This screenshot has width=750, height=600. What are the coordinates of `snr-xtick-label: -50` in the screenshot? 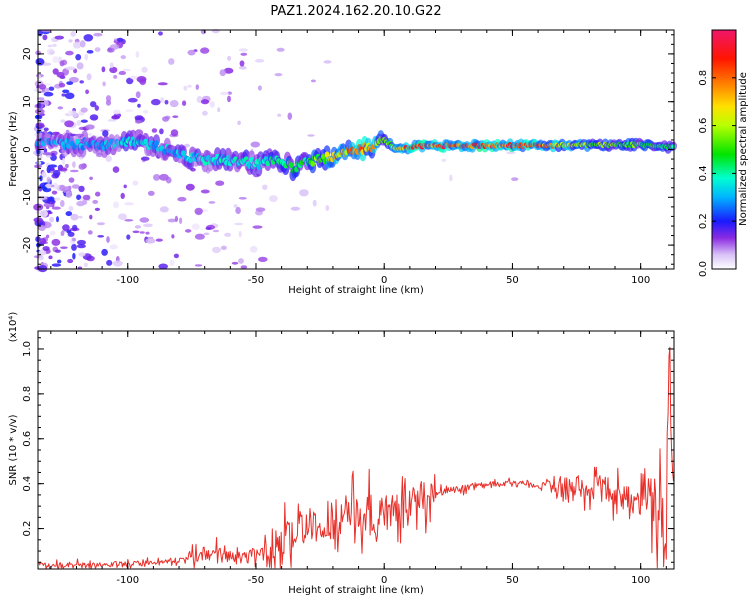 It's located at (256, 580).